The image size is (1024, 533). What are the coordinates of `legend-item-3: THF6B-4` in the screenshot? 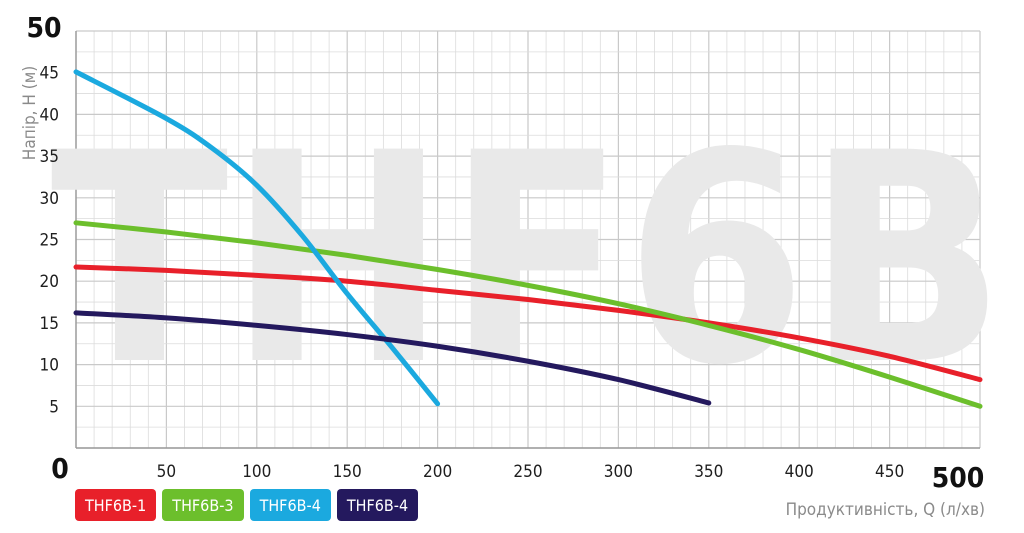 It's located at (290, 505).